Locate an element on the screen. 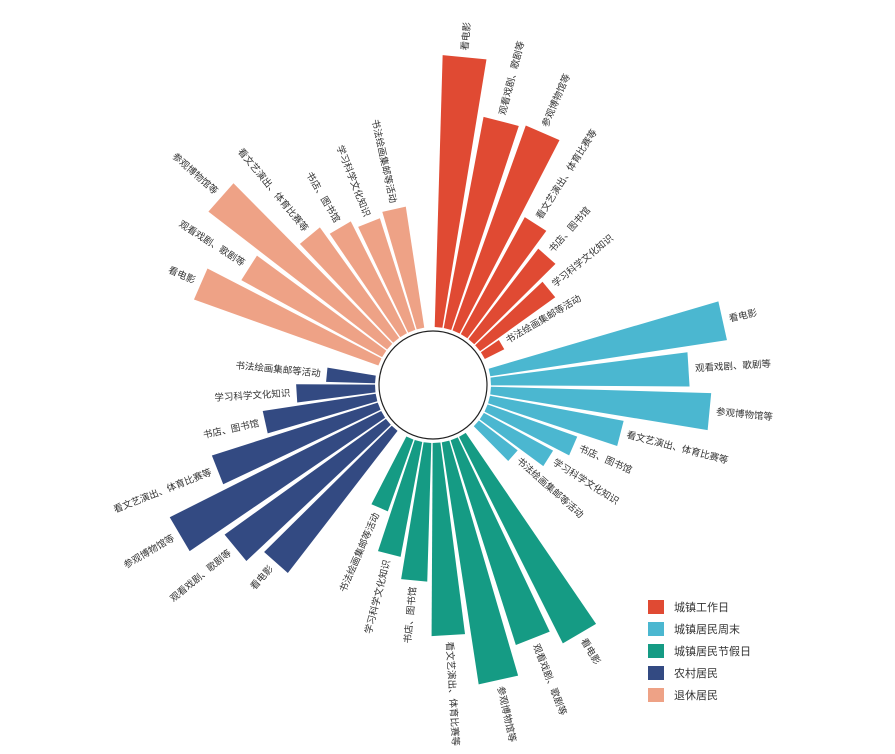 The image size is (895, 754). legend: 城镇工作日 城镇居民周末 城镇居民节假日 农村居民 退休居民 is located at coordinates (699, 651).